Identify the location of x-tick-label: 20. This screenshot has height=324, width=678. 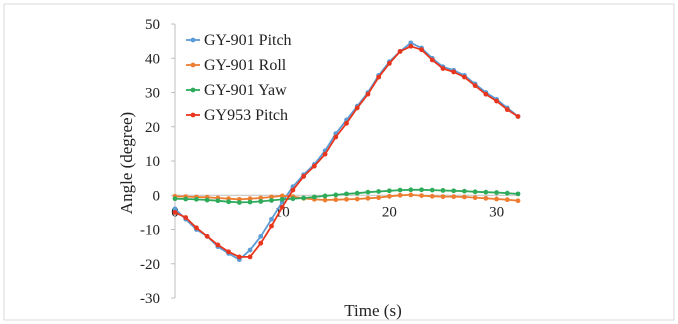
(389, 212).